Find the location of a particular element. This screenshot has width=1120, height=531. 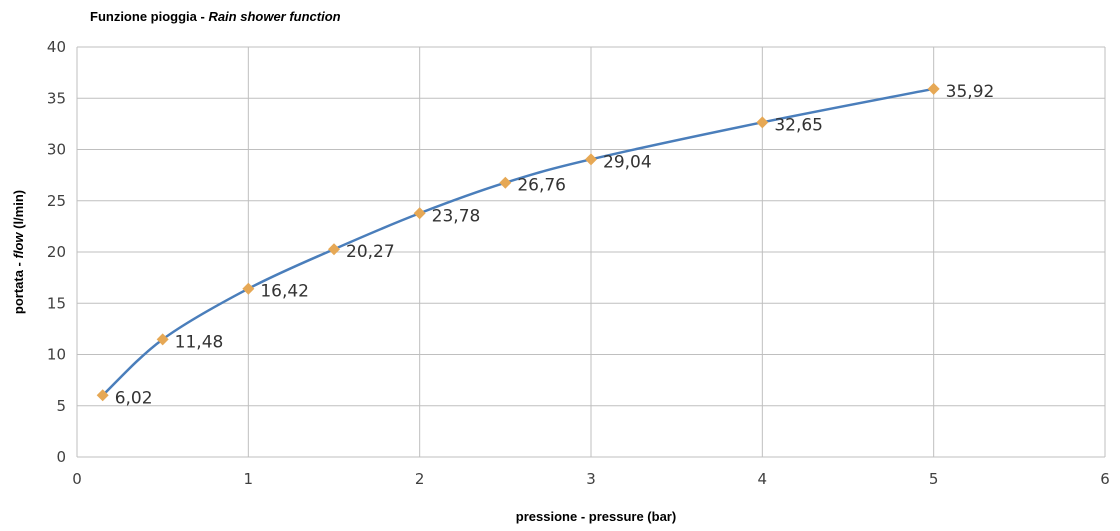

y-axis-label-italic: flow is located at coordinates (18, 245).